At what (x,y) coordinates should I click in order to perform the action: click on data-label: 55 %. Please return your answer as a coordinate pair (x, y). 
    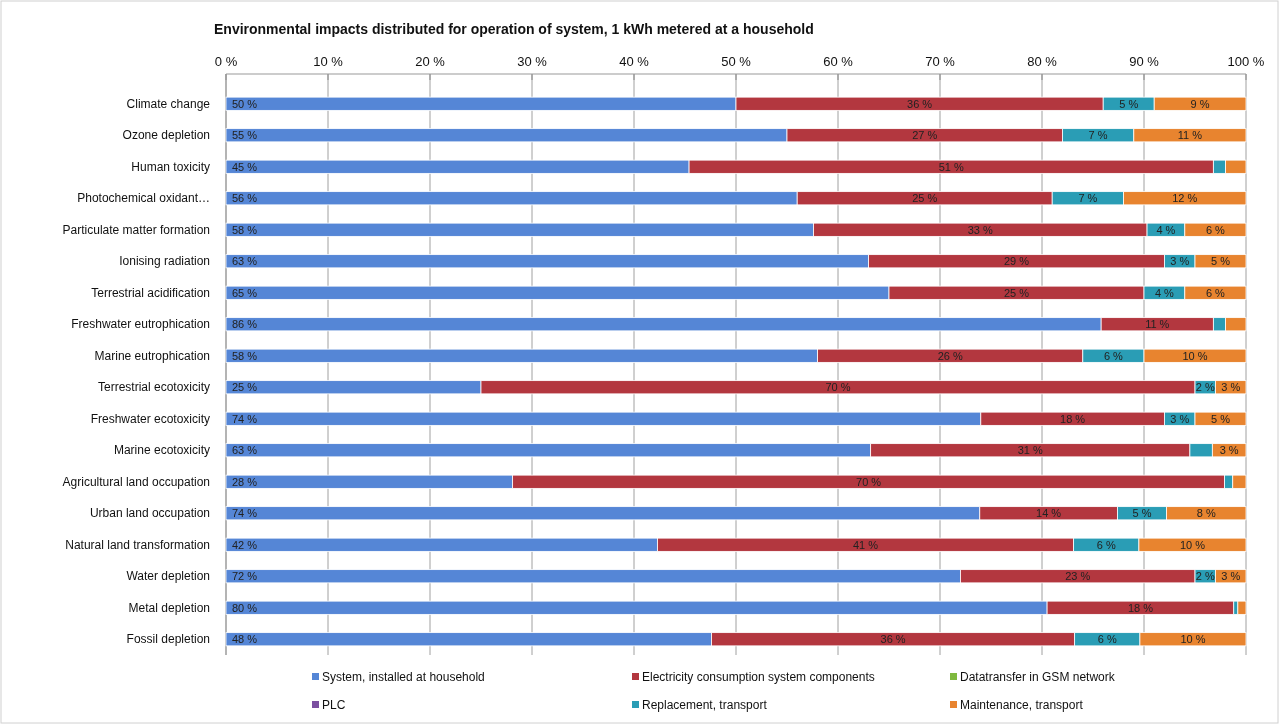
    Looking at the image, I should click on (245, 135).